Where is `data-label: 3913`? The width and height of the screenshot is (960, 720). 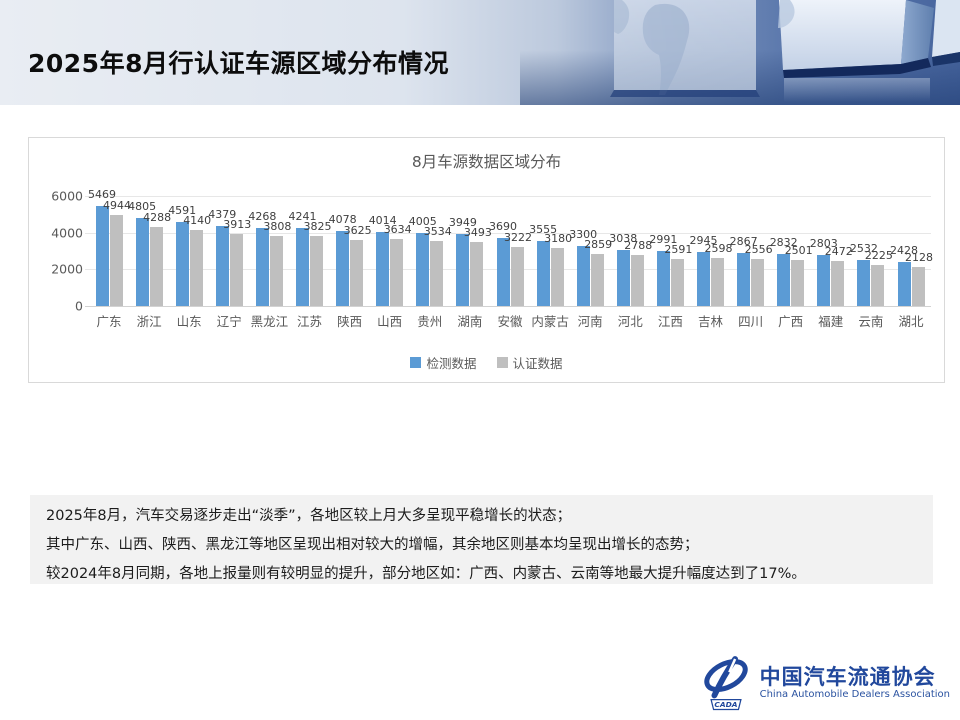 data-label: 3913 is located at coordinates (237, 225).